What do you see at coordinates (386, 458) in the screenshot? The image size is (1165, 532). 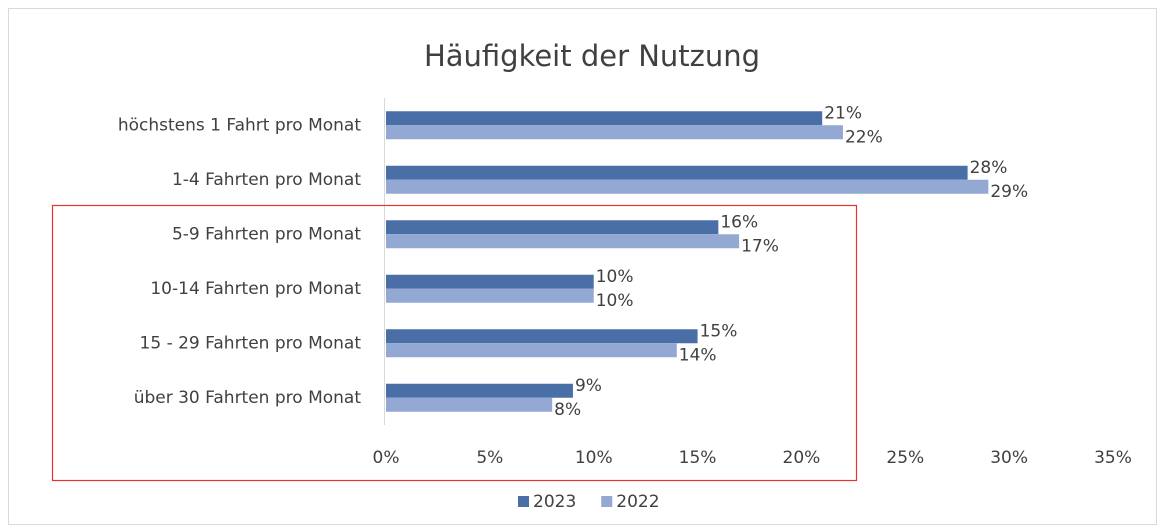 I see `x-tick-label: 0%` at bounding box center [386, 458].